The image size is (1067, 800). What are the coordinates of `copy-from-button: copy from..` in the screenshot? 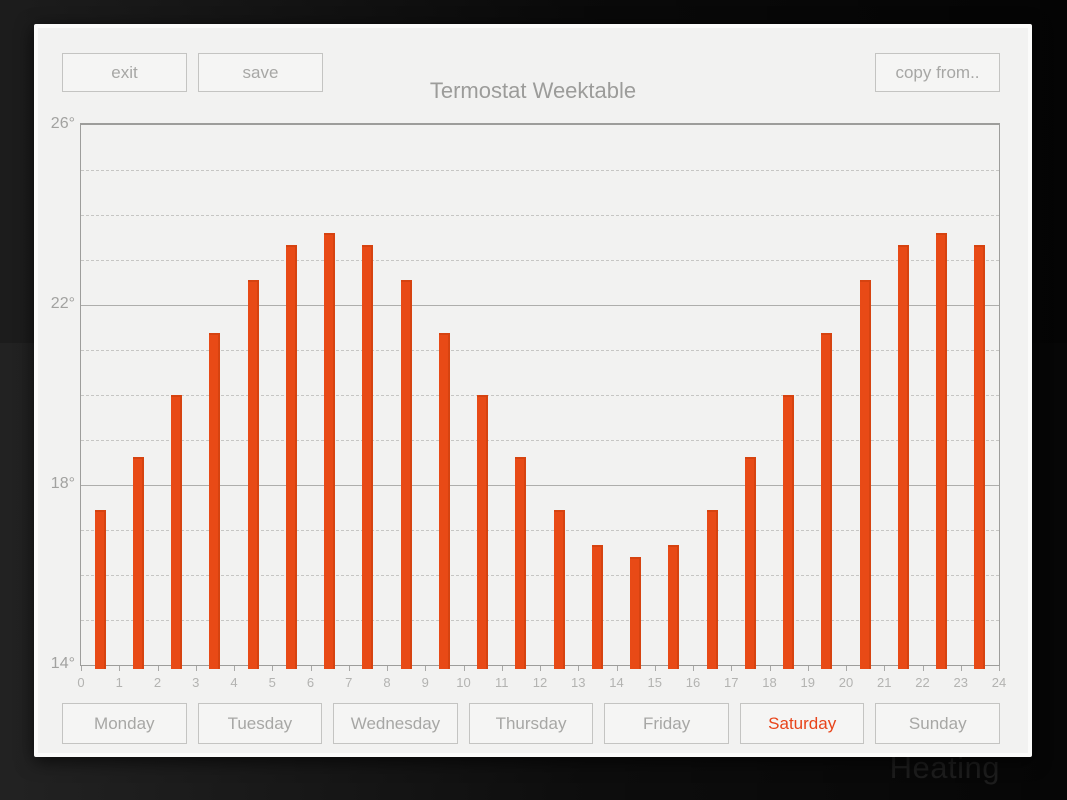 It's located at (937, 72).